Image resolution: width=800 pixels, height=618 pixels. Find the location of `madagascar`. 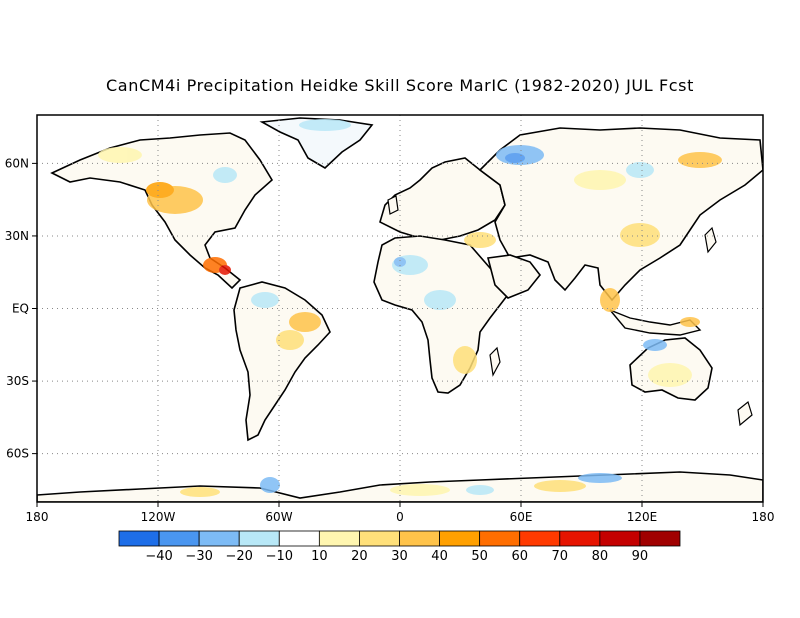

madagascar is located at coordinates (495, 361).